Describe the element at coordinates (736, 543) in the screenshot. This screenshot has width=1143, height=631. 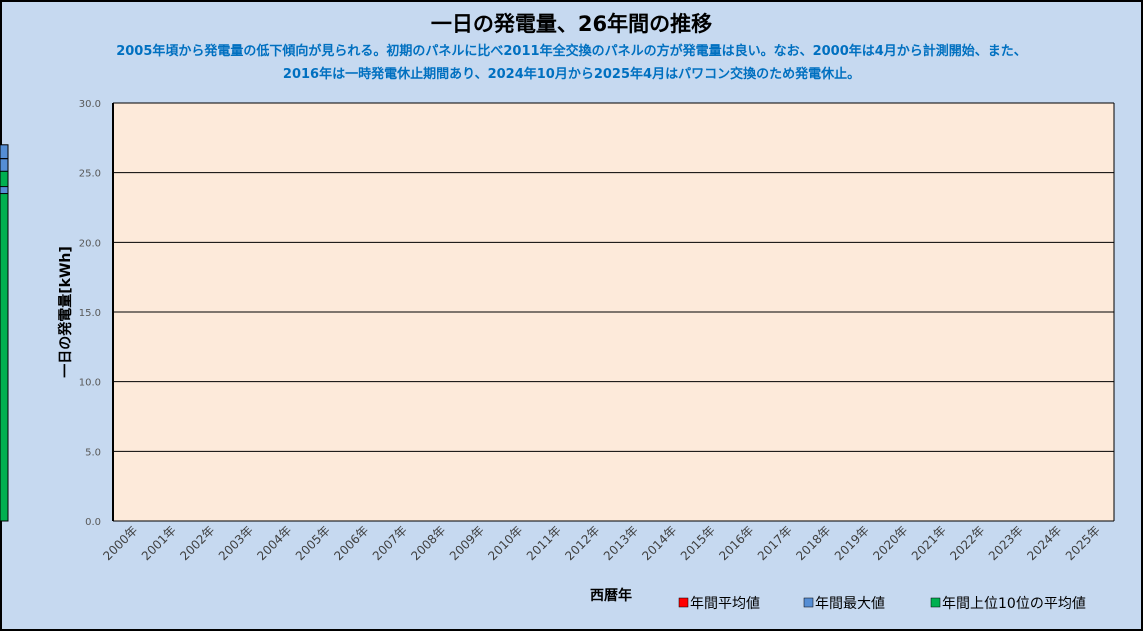
I see `x-tick-label: 2016年` at that location.